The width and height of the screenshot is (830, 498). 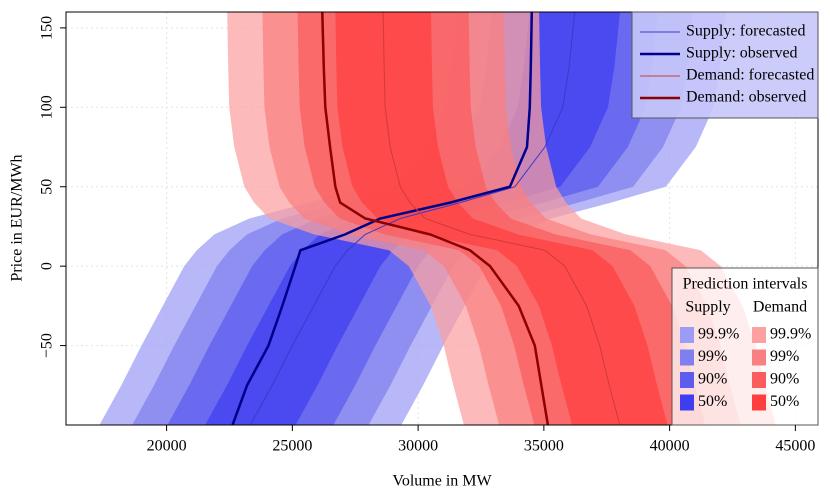 What do you see at coordinates (47, 187) in the screenshot?
I see `y-tick-label: 50` at bounding box center [47, 187].